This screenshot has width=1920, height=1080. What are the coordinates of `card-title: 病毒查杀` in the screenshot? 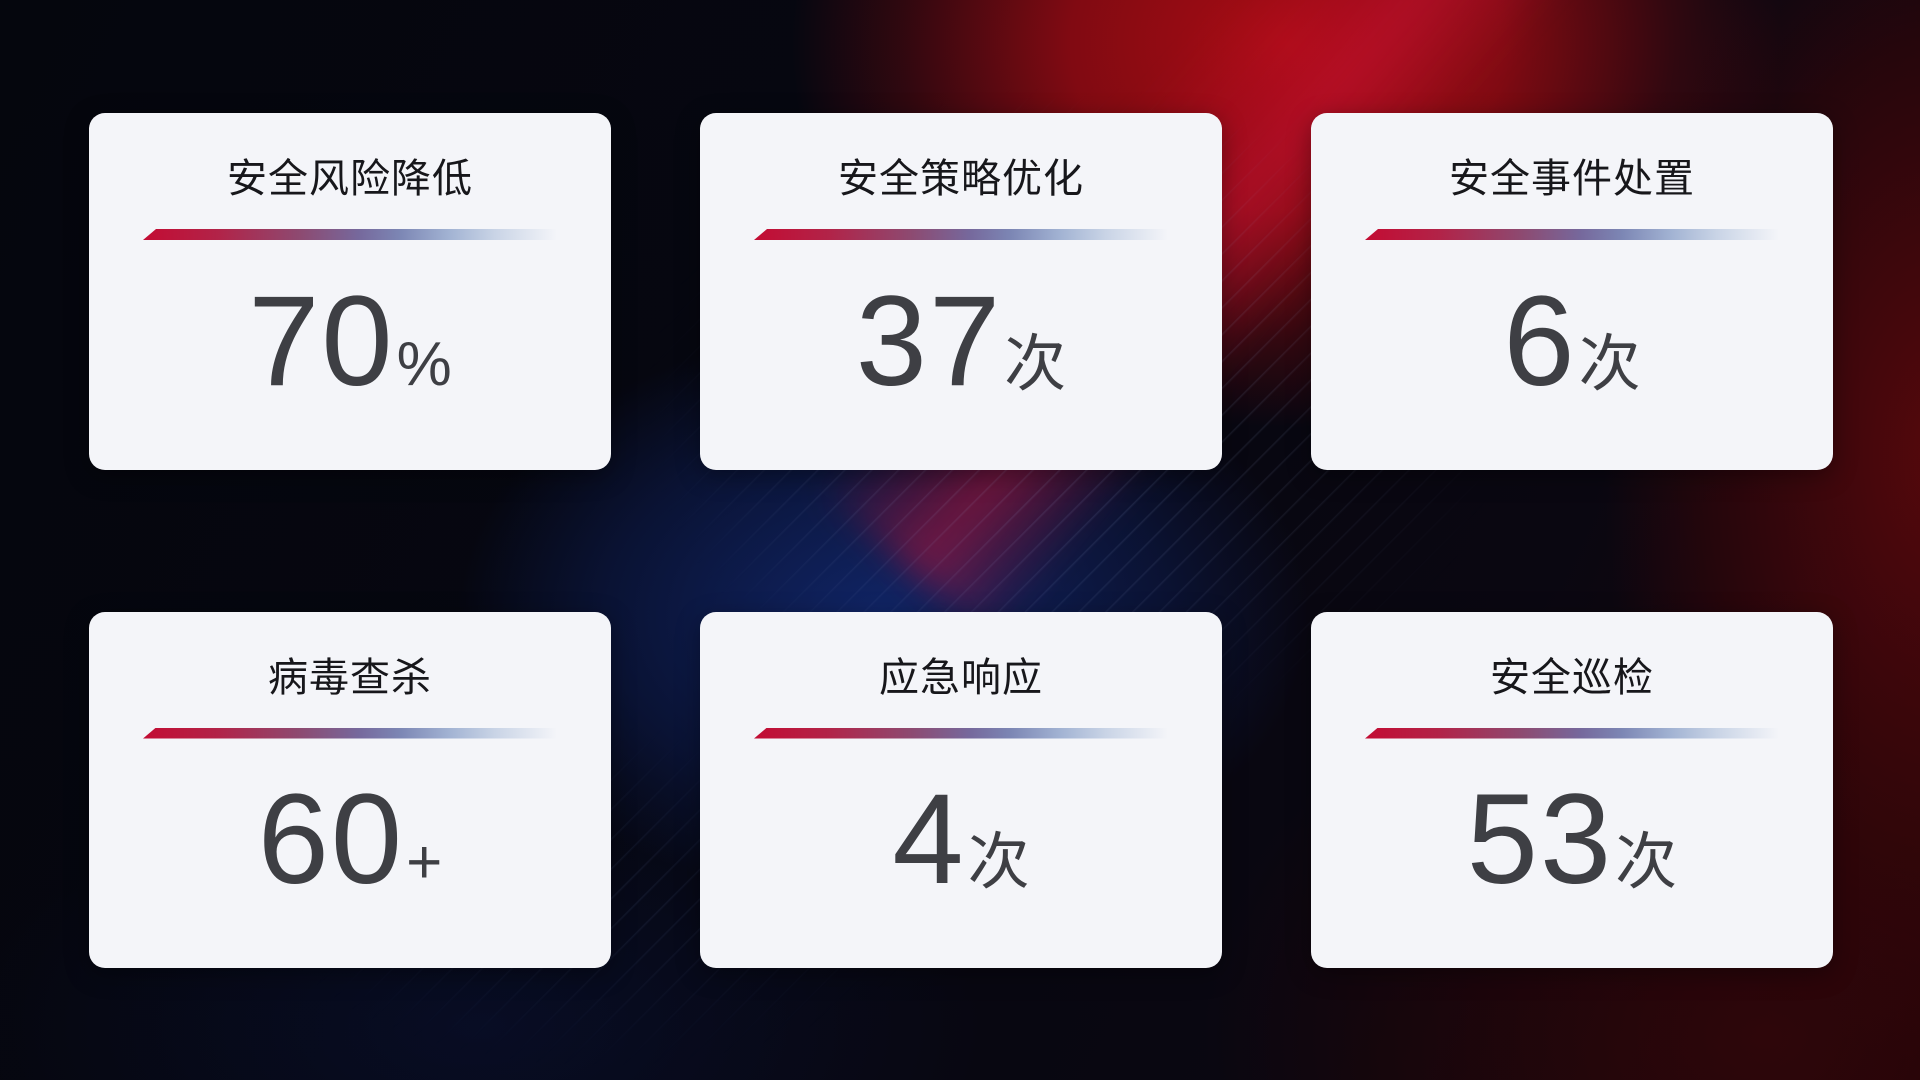 It's located at (350, 677).